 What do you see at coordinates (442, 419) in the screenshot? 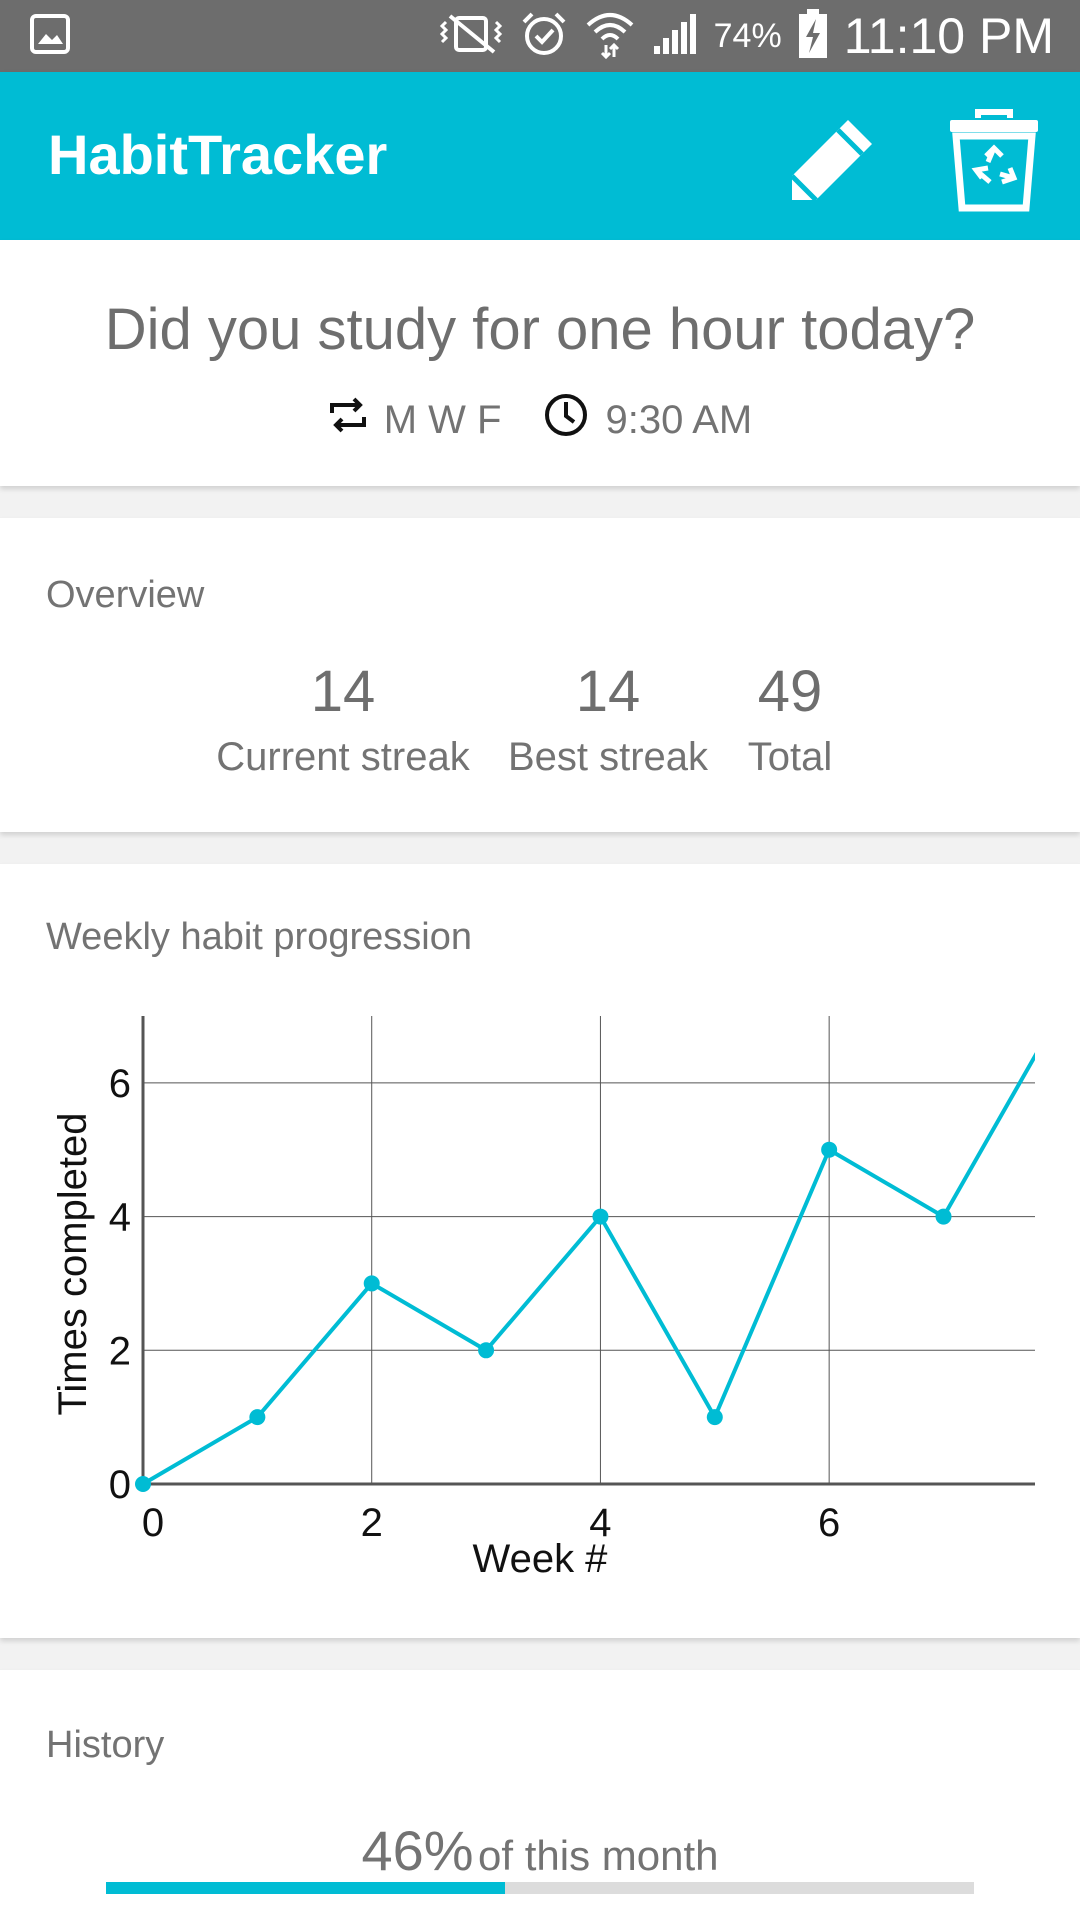
I see `repeat-days: M W F` at bounding box center [442, 419].